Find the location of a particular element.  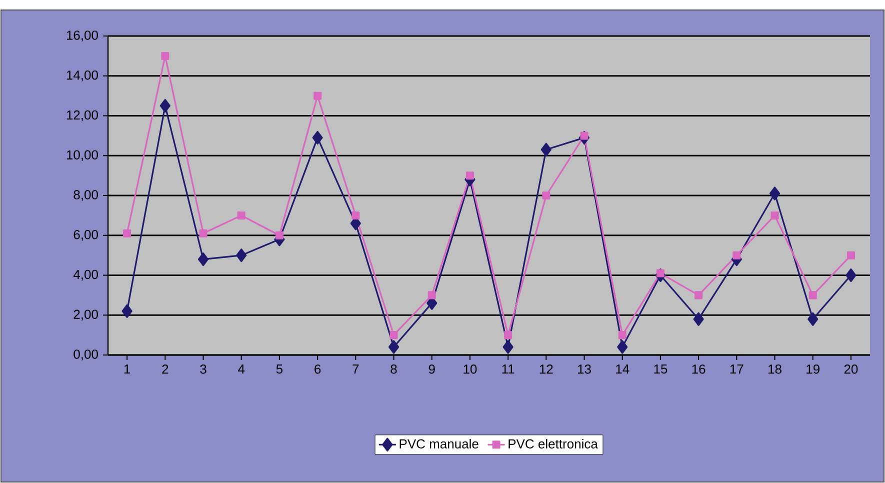

x-tick-label: 15 is located at coordinates (661, 369).